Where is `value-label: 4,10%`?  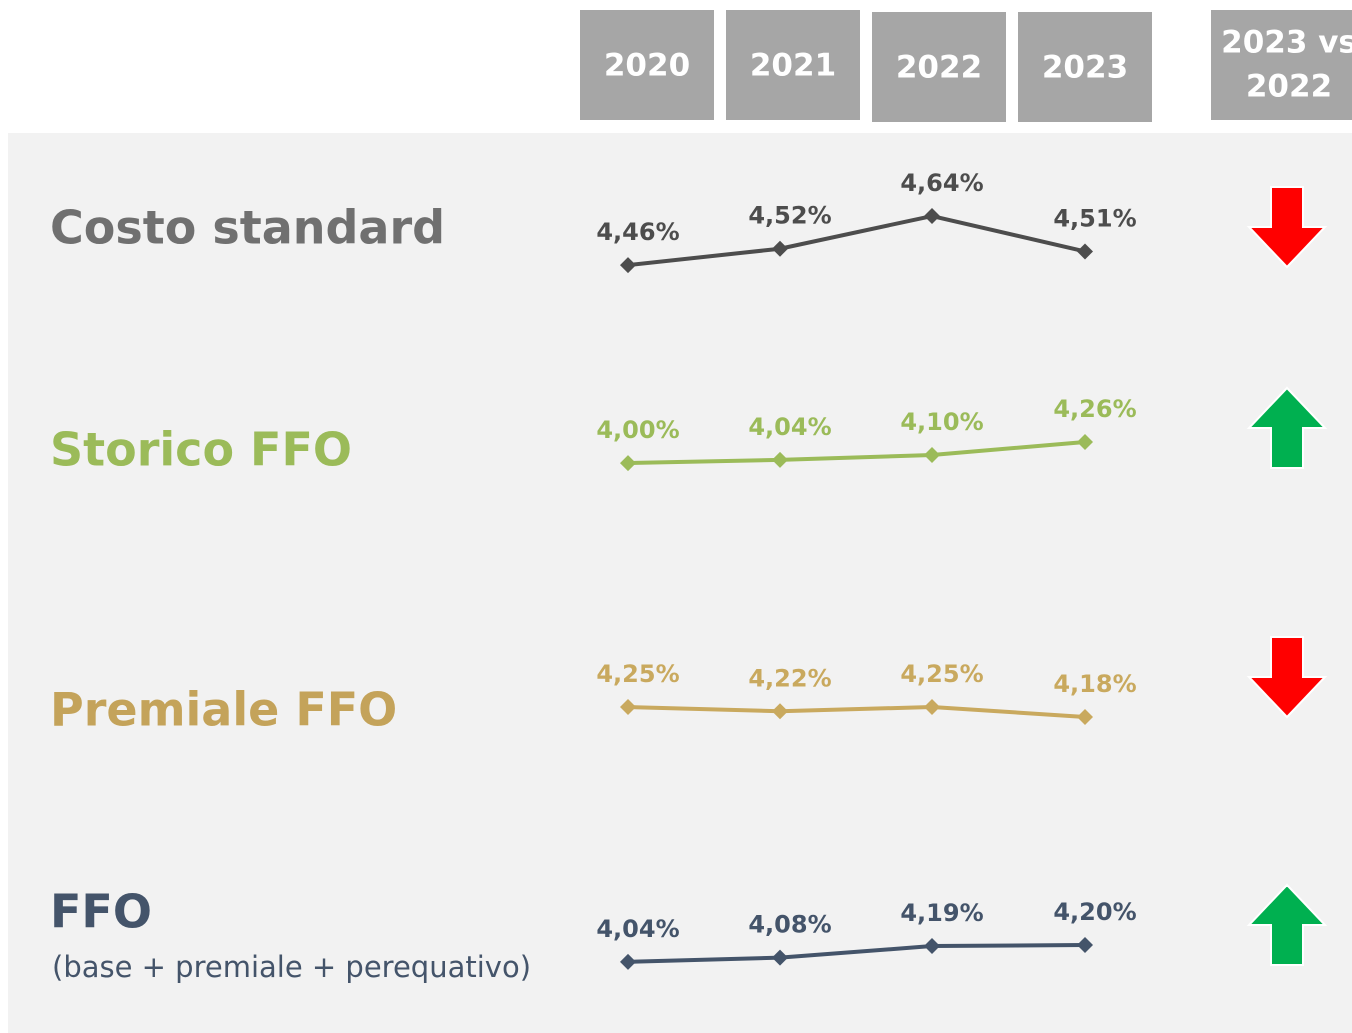 value-label: 4,10% is located at coordinates (941, 422).